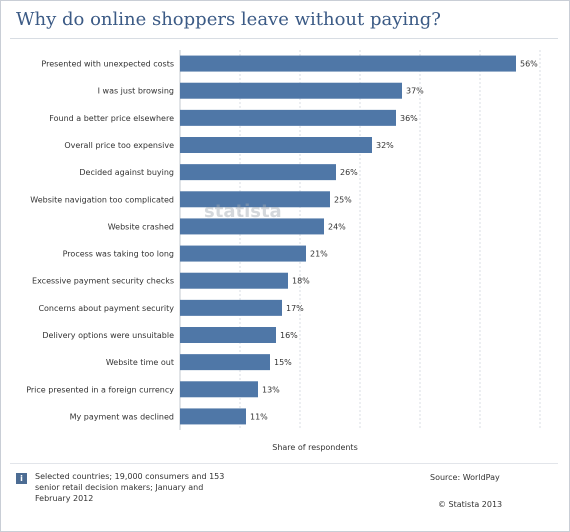 This screenshot has height=532, width=570. Describe the element at coordinates (289, 335) in the screenshot. I see `value-label: 16%` at that location.